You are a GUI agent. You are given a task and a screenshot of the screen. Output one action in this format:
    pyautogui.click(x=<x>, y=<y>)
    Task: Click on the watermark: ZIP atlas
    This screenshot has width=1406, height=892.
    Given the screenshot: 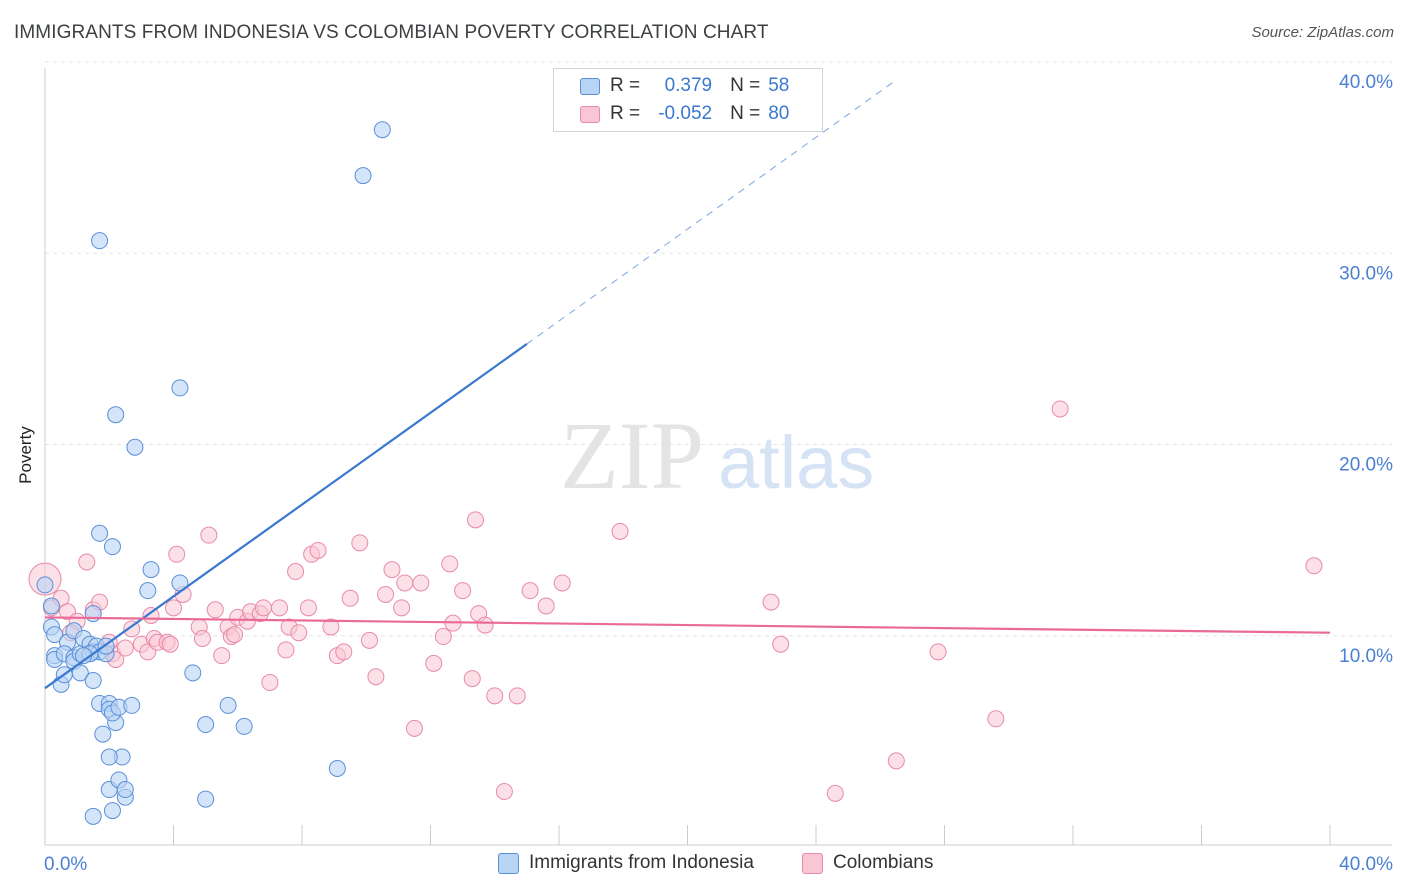 What is the action you would take?
    pyautogui.click(x=717, y=455)
    